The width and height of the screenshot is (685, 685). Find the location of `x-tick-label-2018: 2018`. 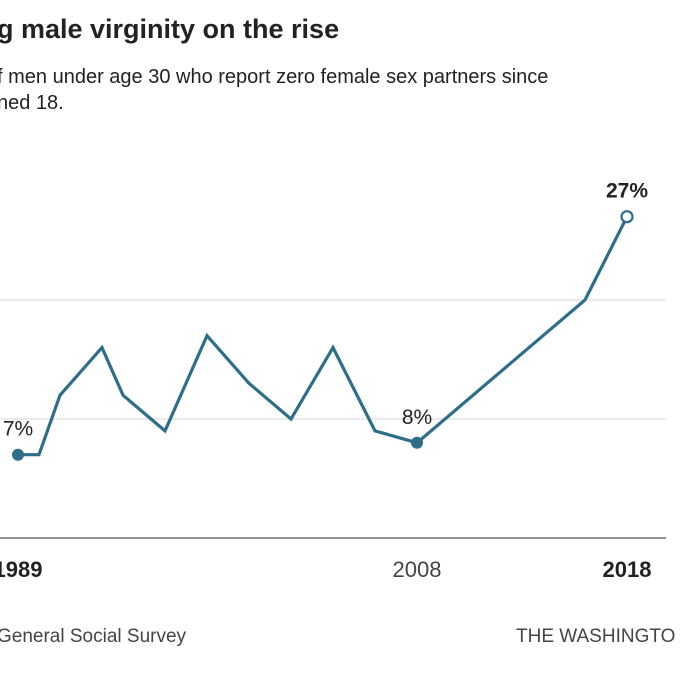

x-tick-label-2018: 2018 is located at coordinates (627, 569).